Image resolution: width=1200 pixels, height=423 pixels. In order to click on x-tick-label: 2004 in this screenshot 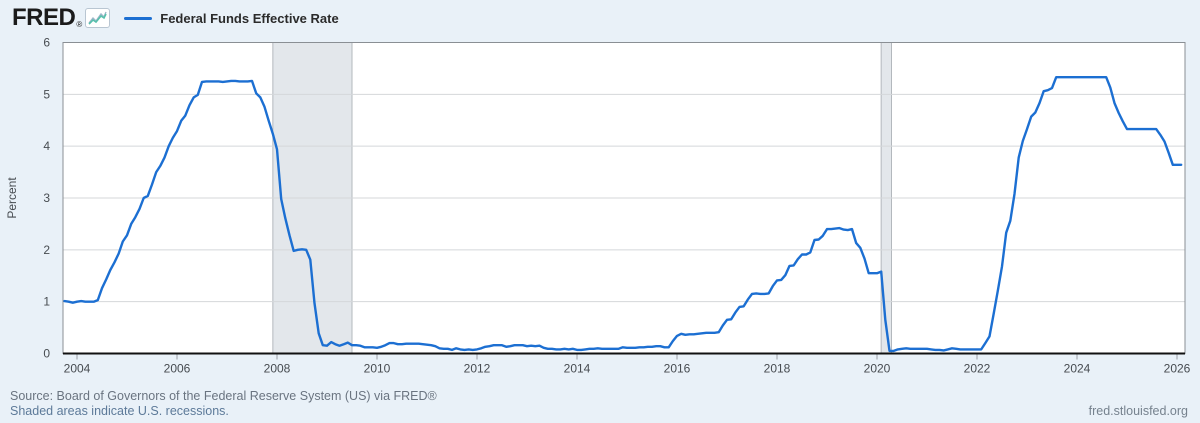, I will do `click(77, 369)`.